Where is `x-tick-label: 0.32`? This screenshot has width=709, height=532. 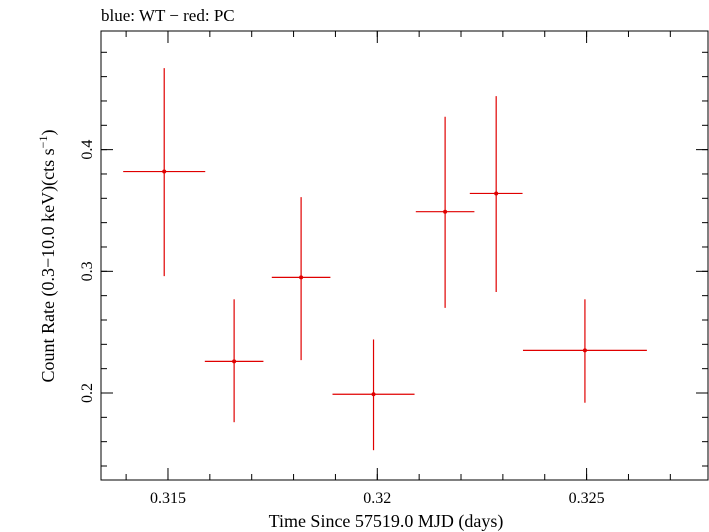 x-tick-label: 0.32 is located at coordinates (377, 498).